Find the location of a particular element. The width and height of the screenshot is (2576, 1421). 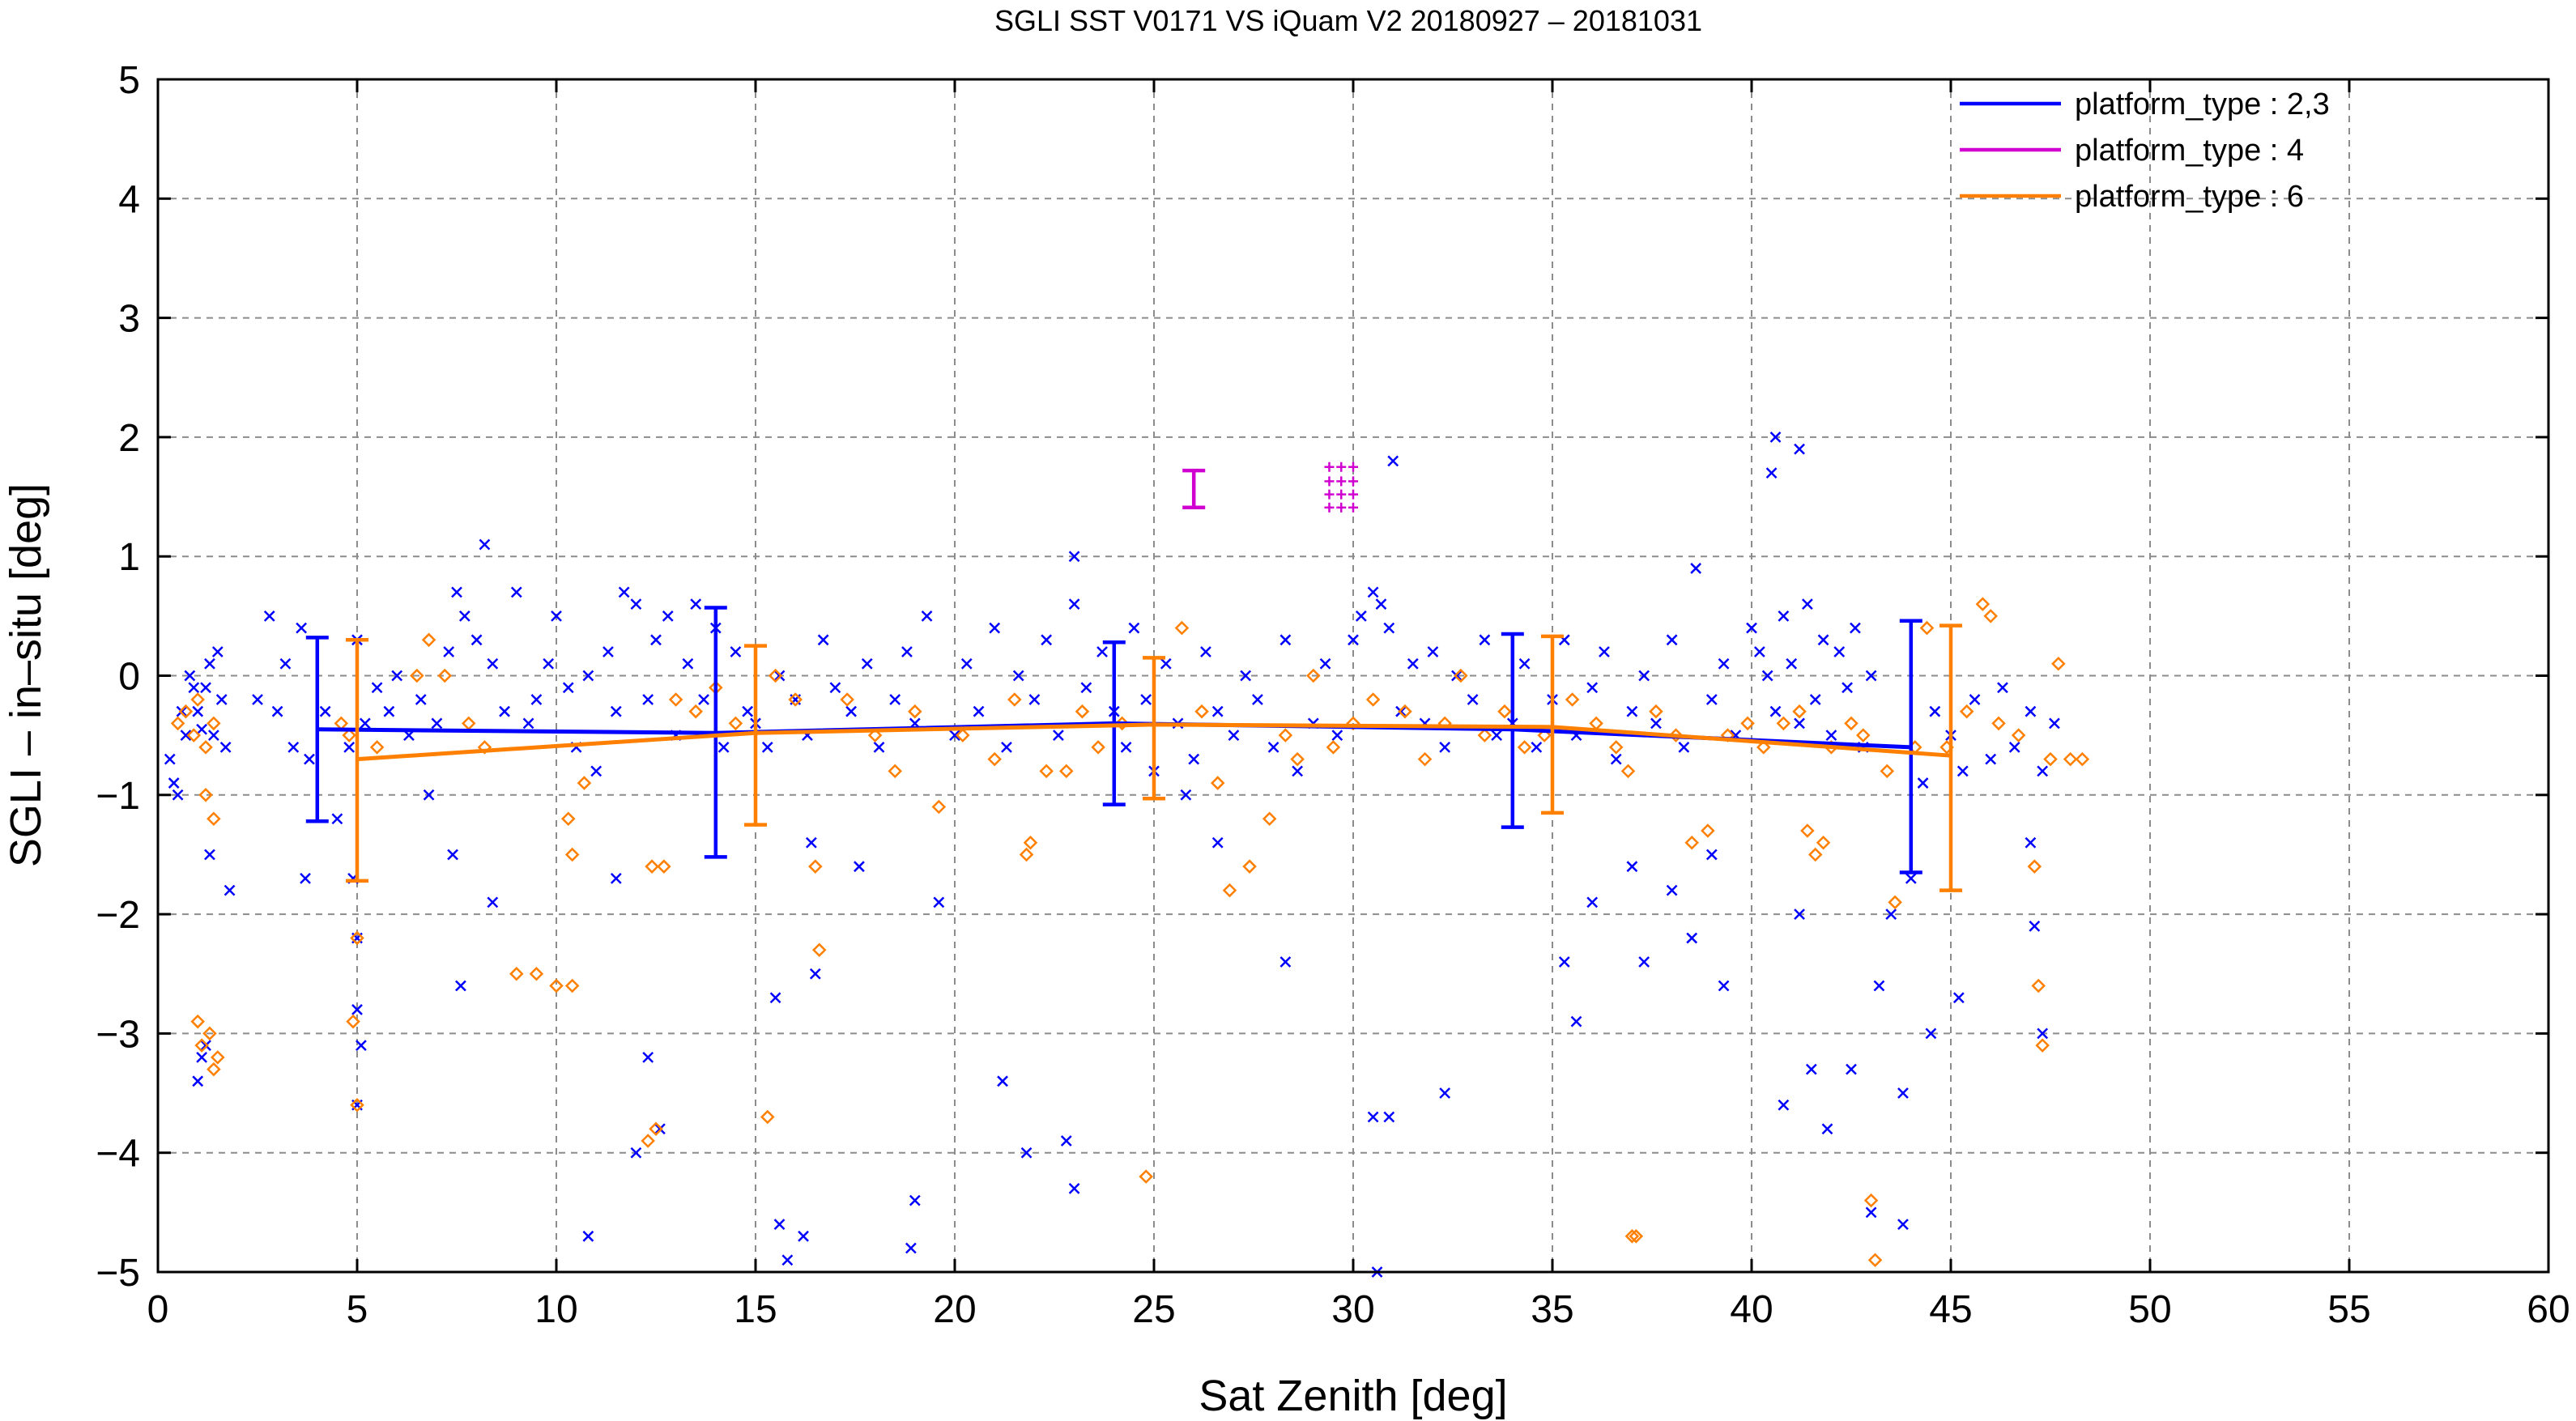

x-tick-label: 15 is located at coordinates (755, 1309).